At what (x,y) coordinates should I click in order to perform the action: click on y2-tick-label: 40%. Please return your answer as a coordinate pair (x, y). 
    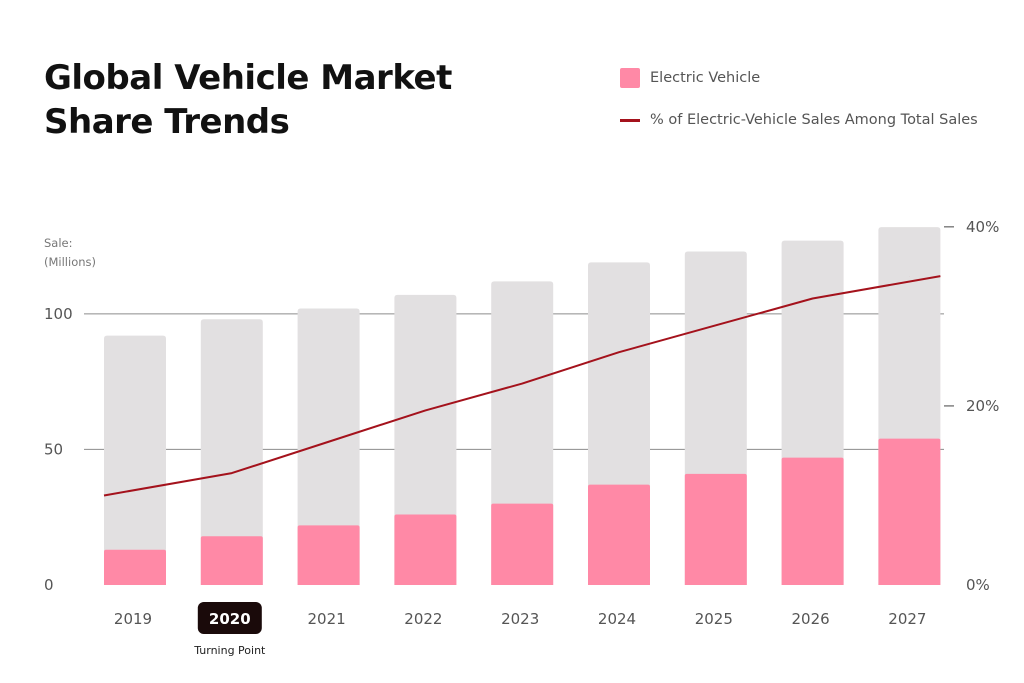
    Looking at the image, I should click on (982, 227).